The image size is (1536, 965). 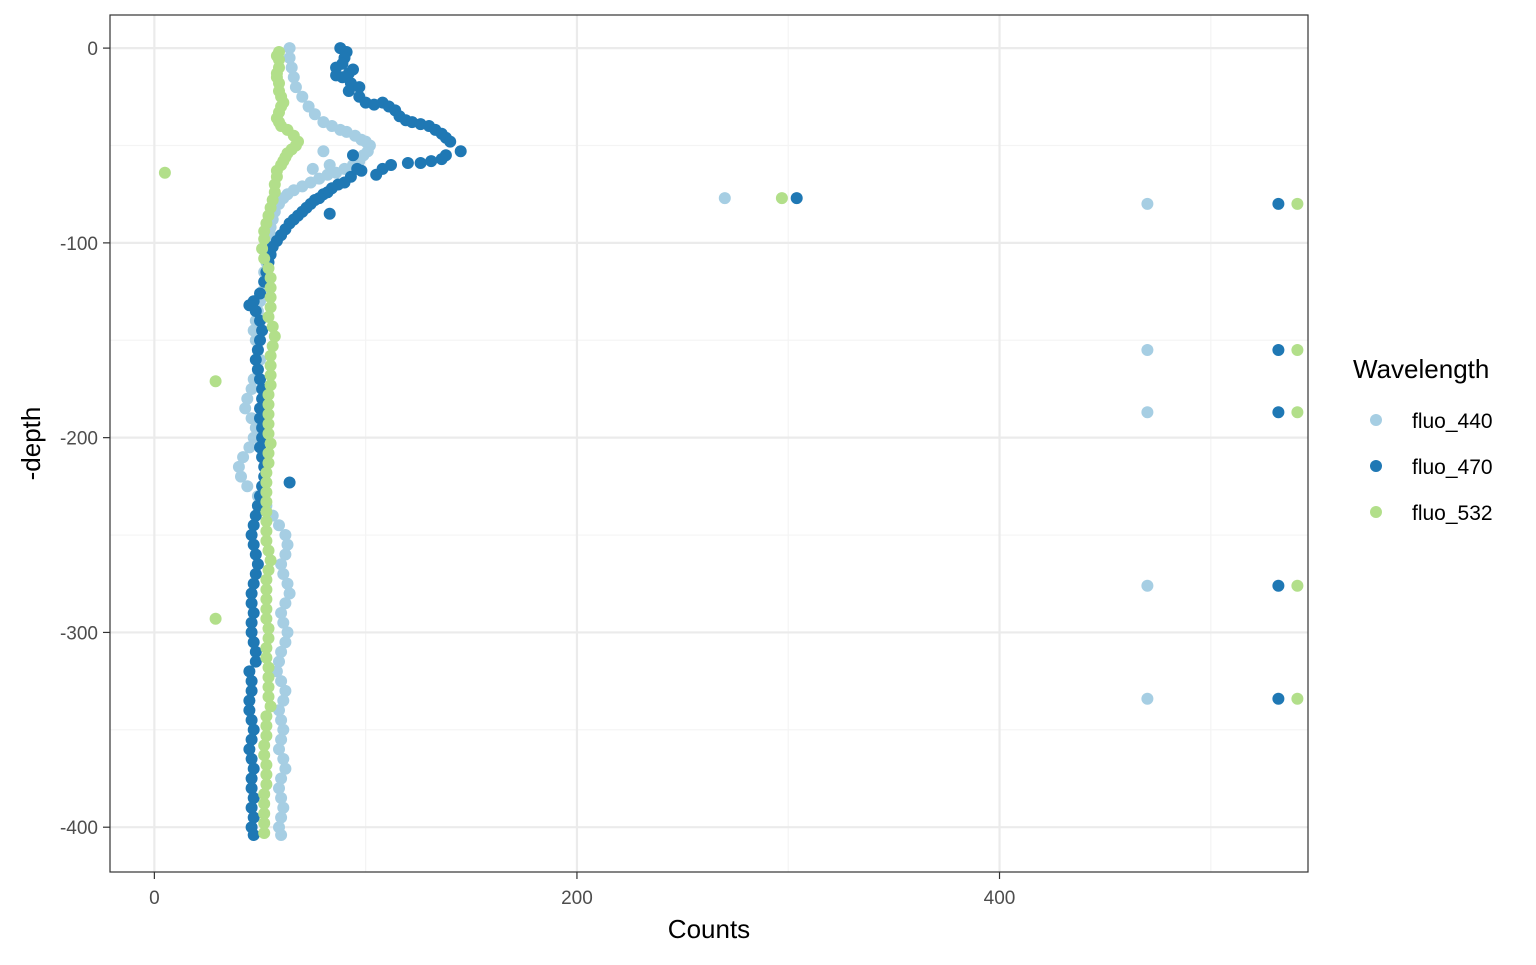 I want to click on legend-item-fluo_440: fluo_440, so click(x=1431, y=421).